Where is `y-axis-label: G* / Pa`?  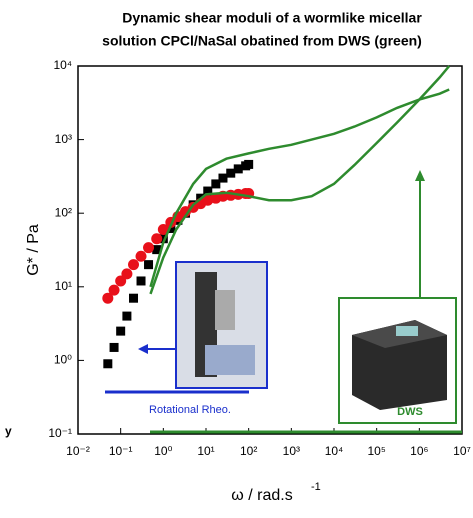 y-axis-label: G* / Pa is located at coordinates (33, 250).